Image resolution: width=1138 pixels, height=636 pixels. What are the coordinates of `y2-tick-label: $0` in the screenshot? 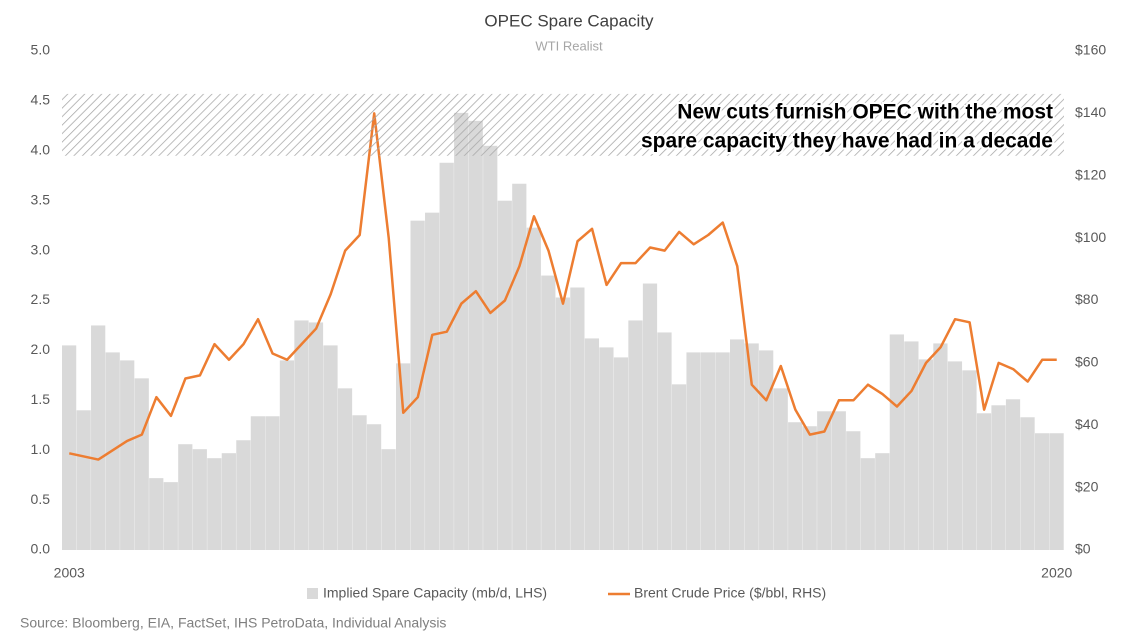 It's located at (1083, 549).